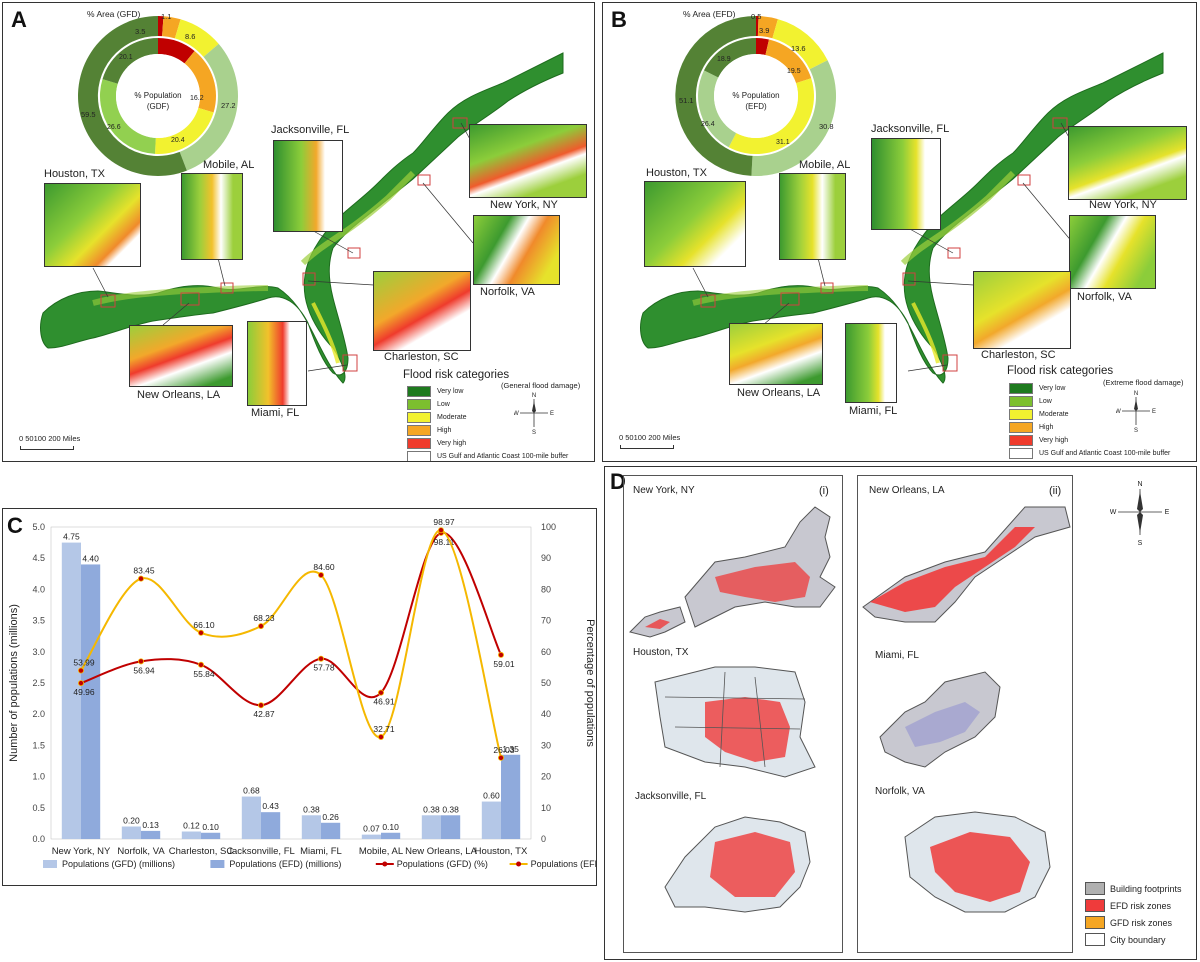  Describe the element at coordinates (564, 864) in the screenshot. I see `legend-label: Populations (EFD) (%)` at that location.